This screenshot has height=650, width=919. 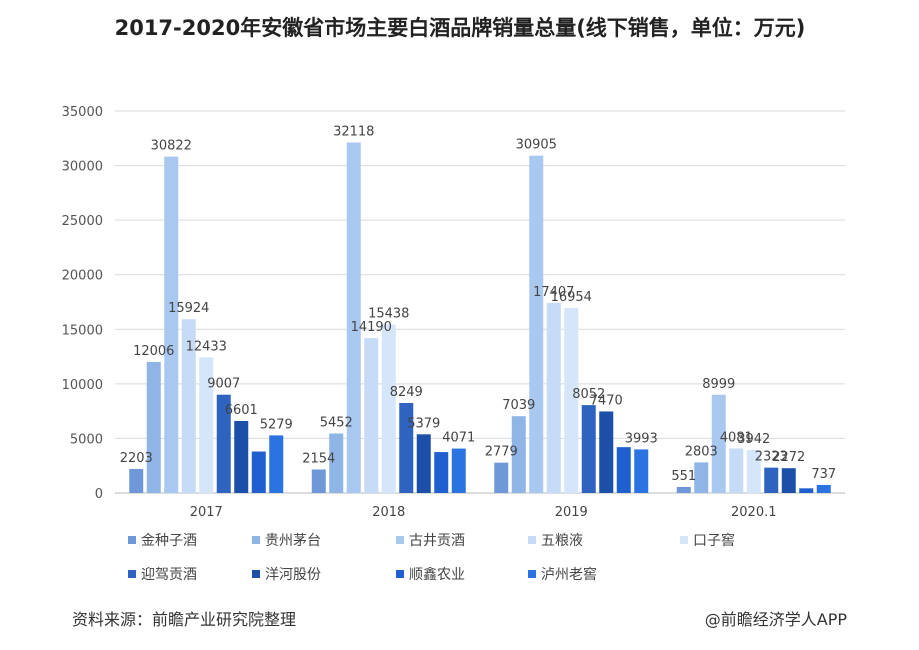 I want to click on y-tick-label: 0, so click(x=99, y=494).